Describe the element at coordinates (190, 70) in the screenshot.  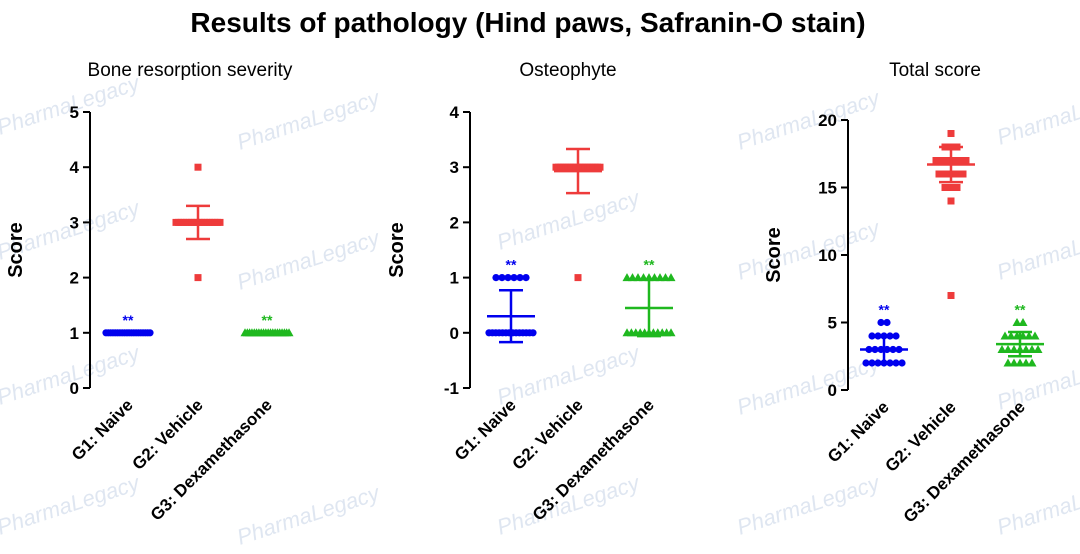
I see `panel-title: Bone resorption severity` at that location.